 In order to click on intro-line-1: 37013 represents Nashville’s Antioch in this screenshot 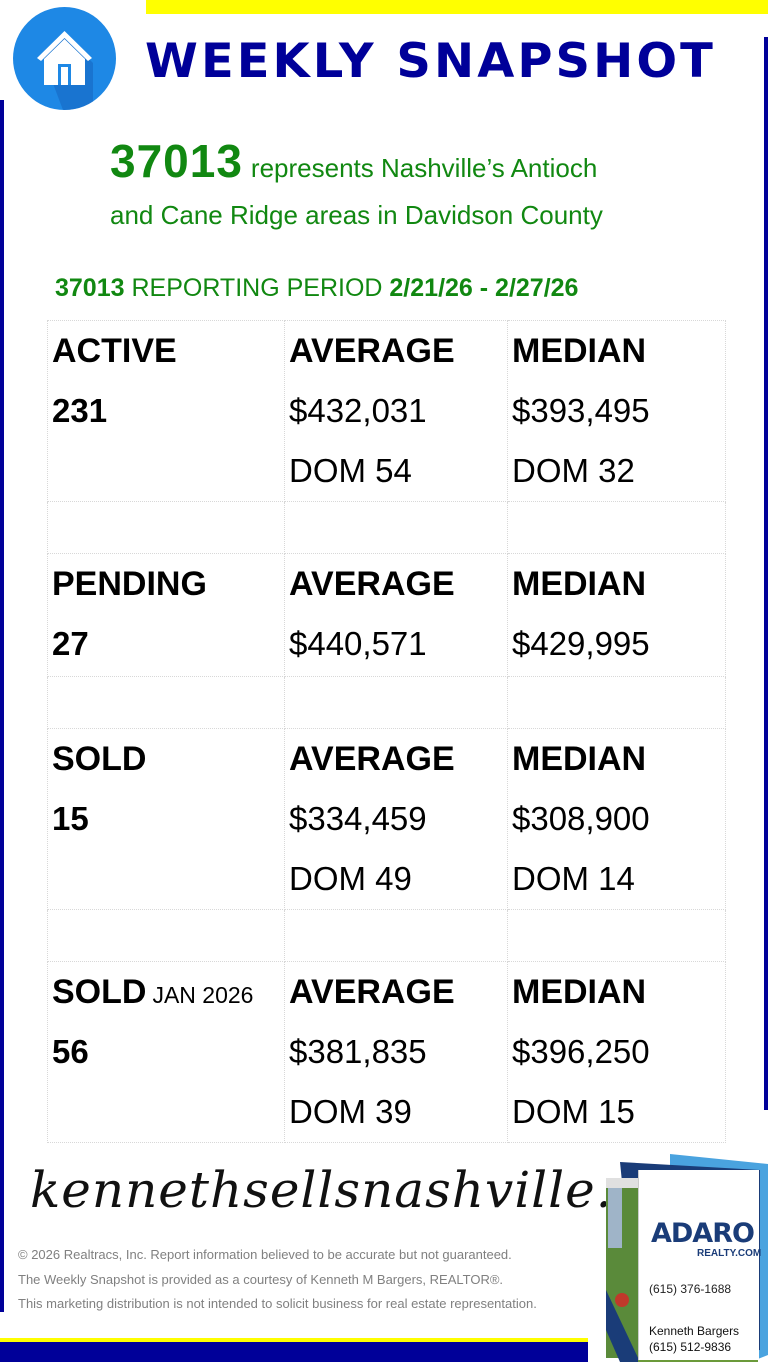, I will do `click(420, 161)`.